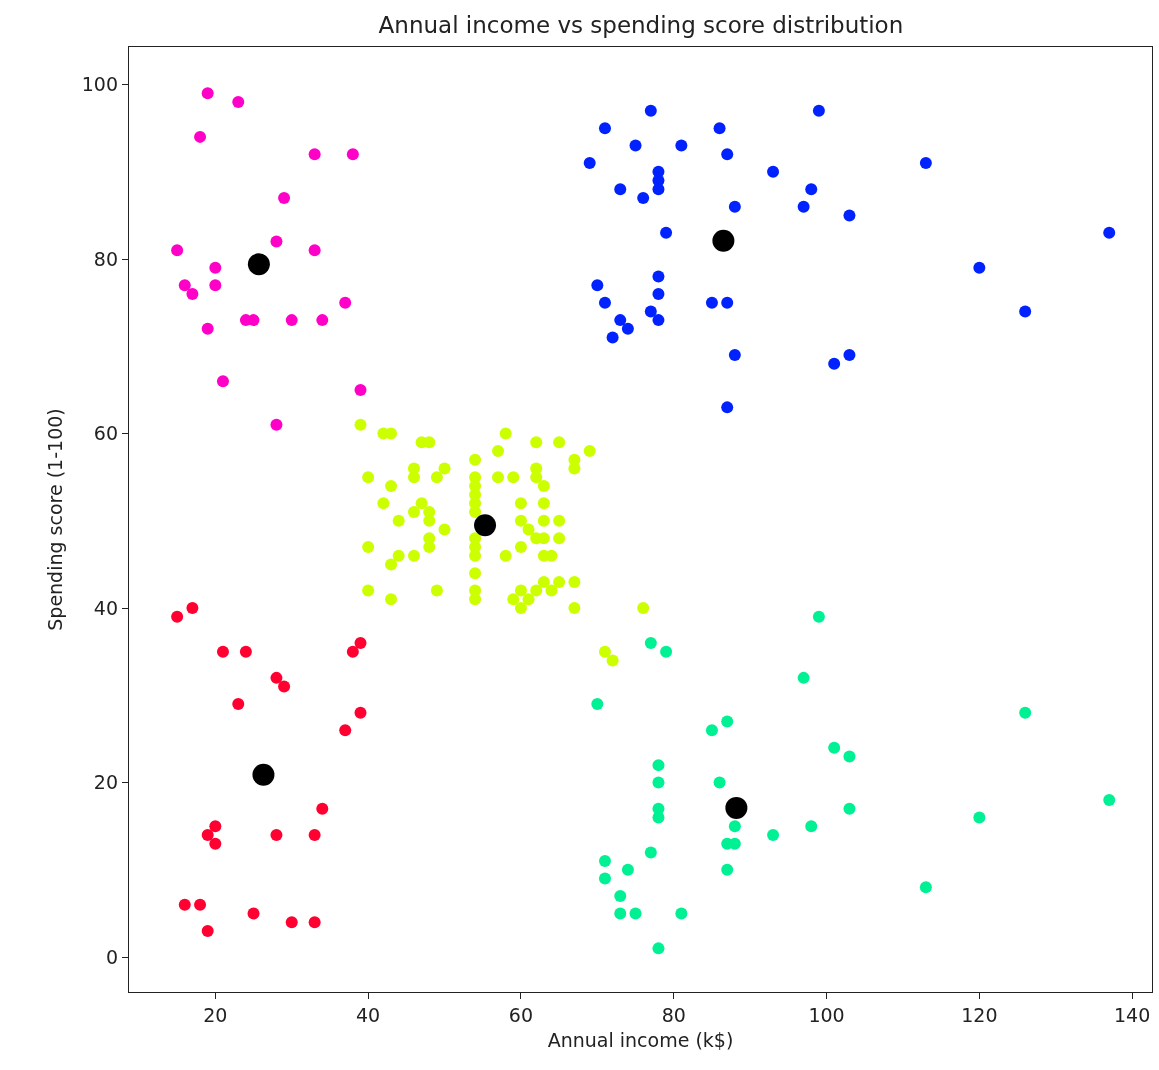 Image resolution: width=1159 pixels, height=1070 pixels. I want to click on x-tick-label: 60, so click(521, 1014).